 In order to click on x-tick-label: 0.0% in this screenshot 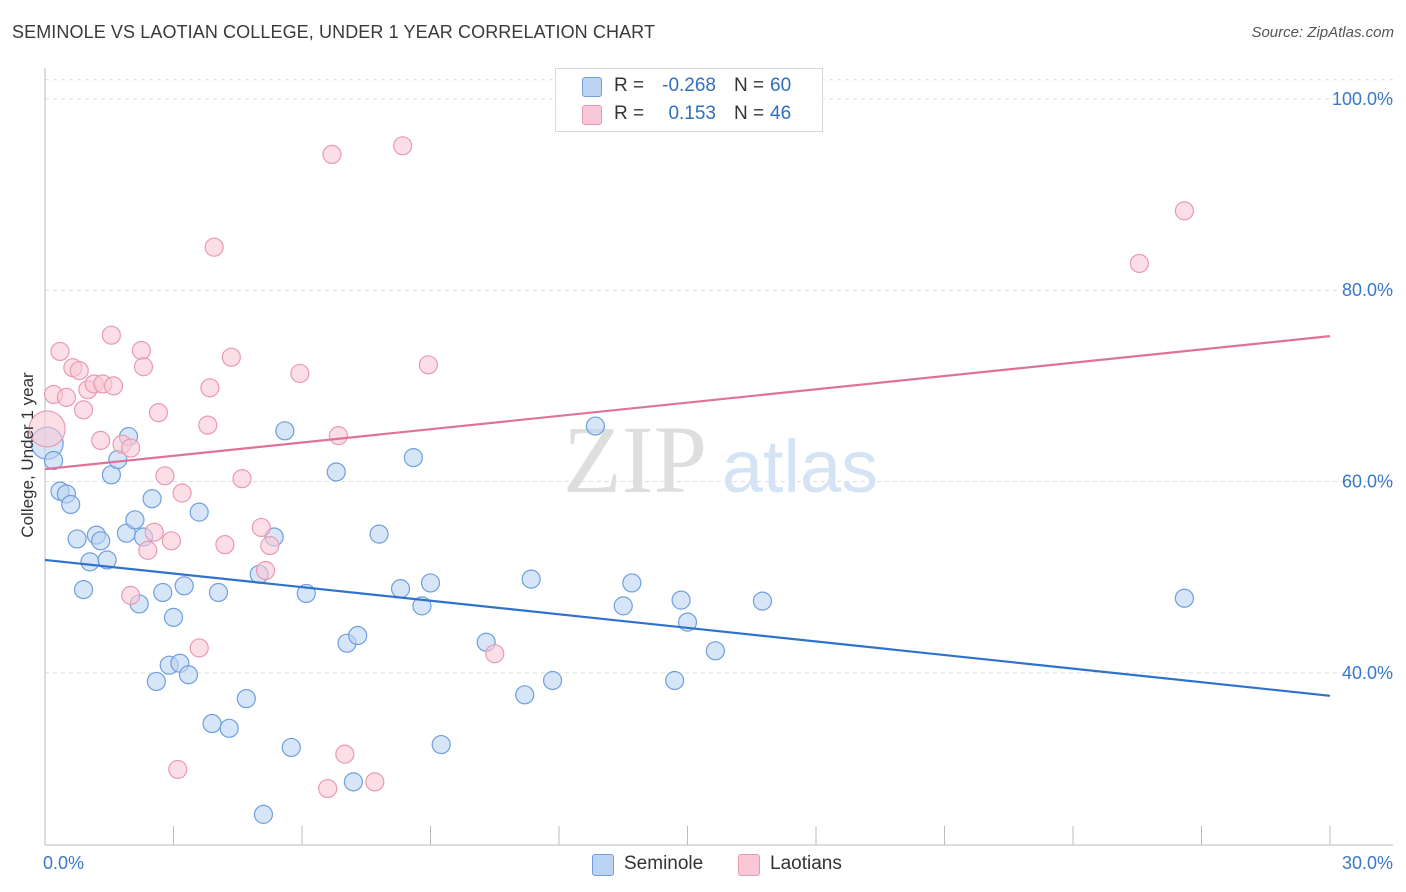, I will do `click(63, 863)`.